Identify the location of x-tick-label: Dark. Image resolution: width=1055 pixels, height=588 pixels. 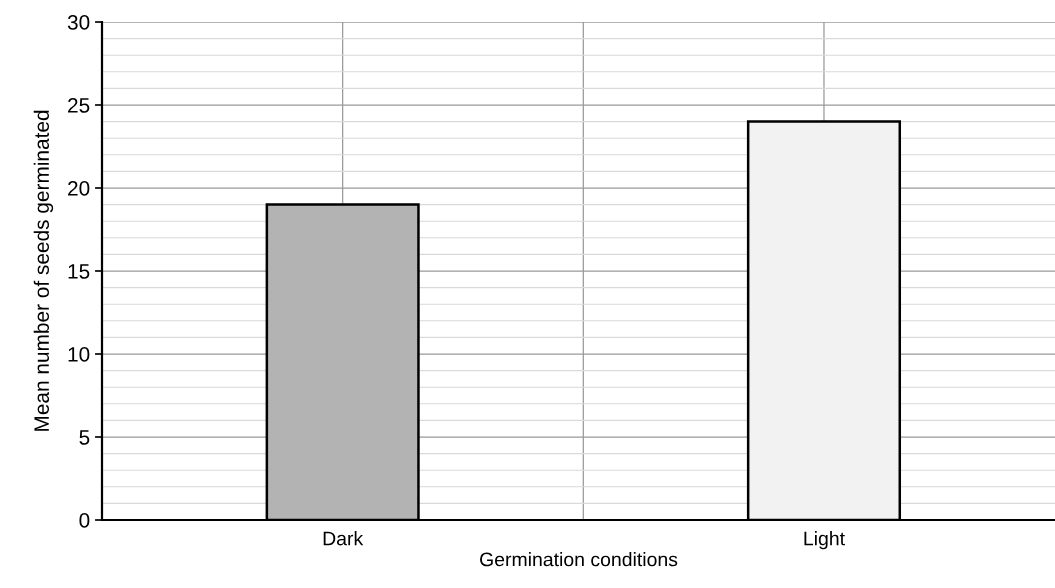
(343, 538).